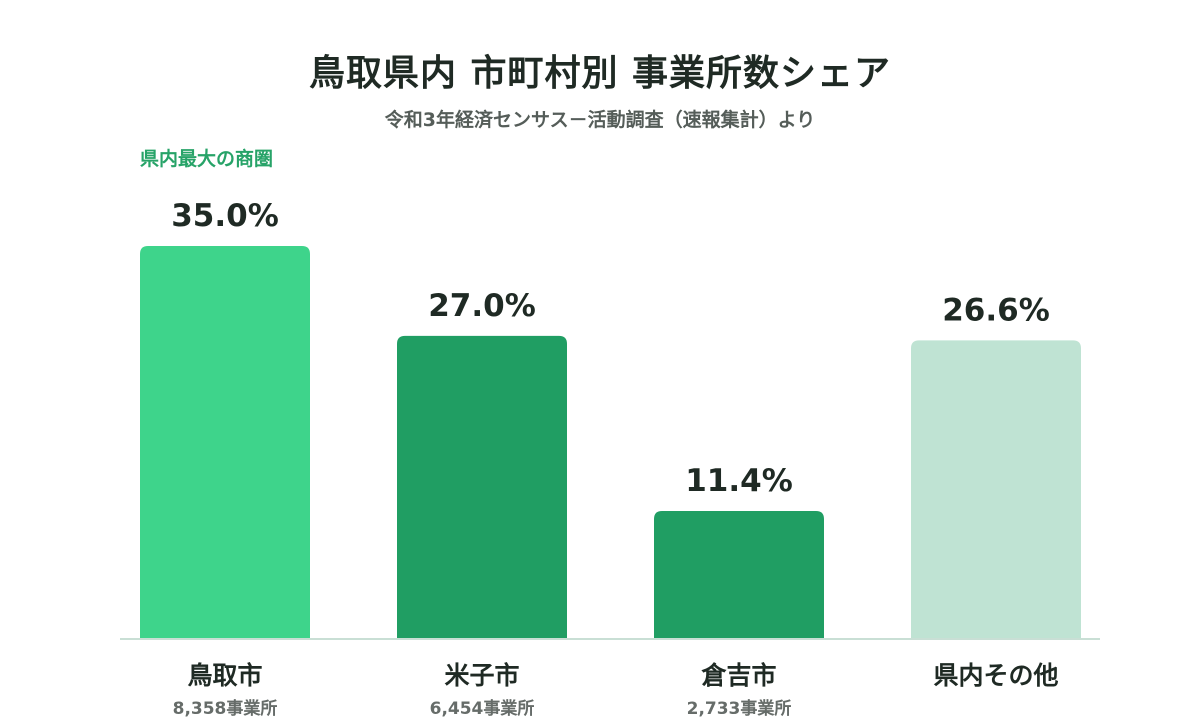  I want to click on bar-value-label-3: 11.4%, so click(739, 481).